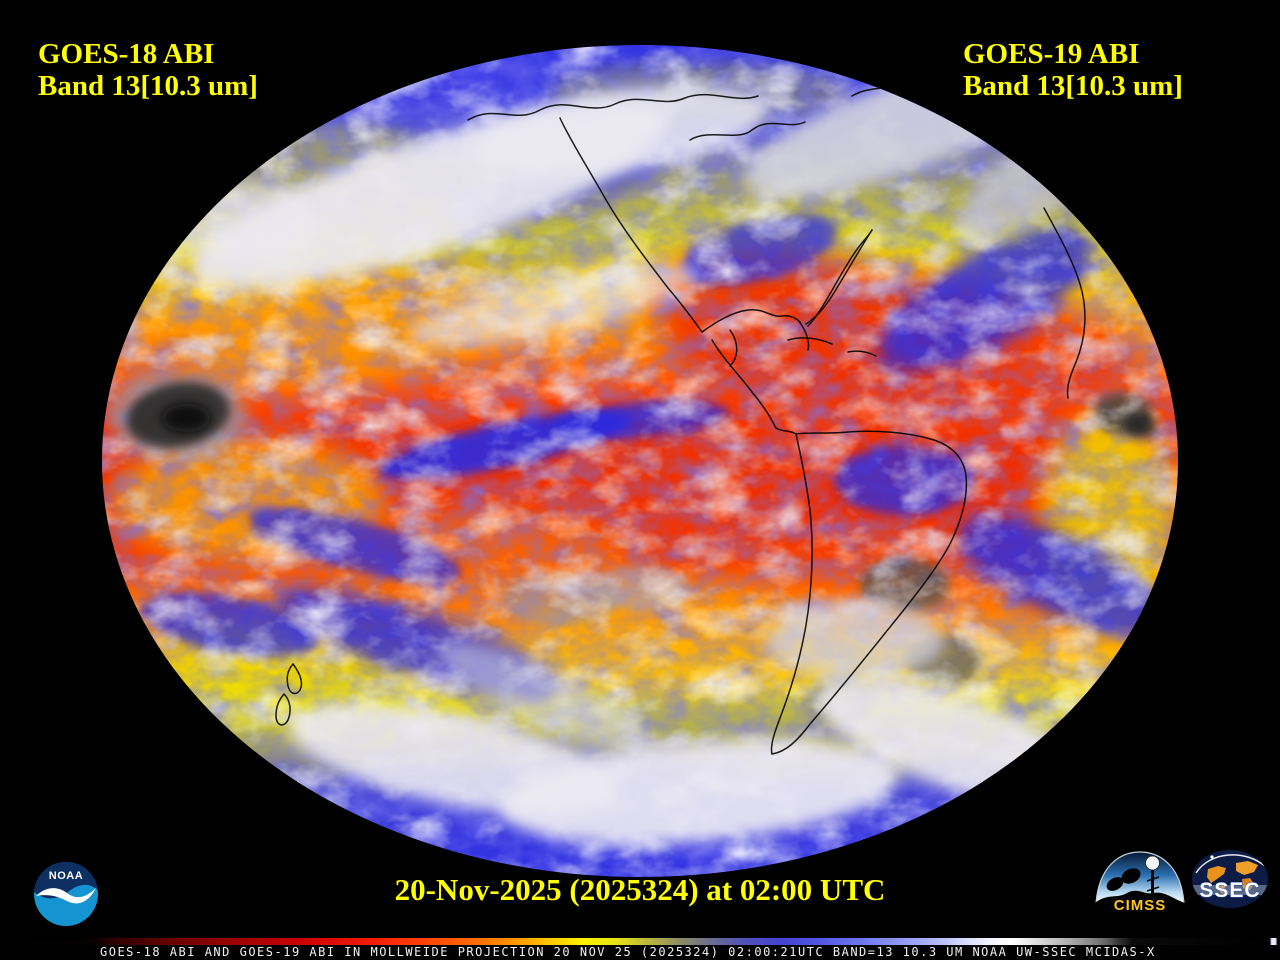  Describe the element at coordinates (640, 889) in the screenshot. I see `timestamp-label: 20-Nov-2025 (2025324) at 02:00 UTC` at that location.